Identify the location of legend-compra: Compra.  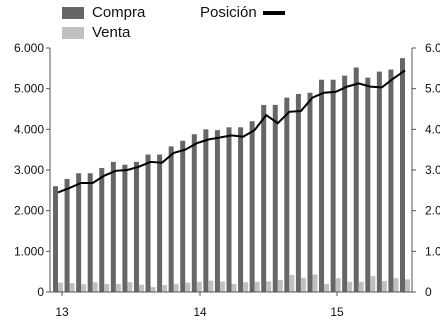
(103, 12).